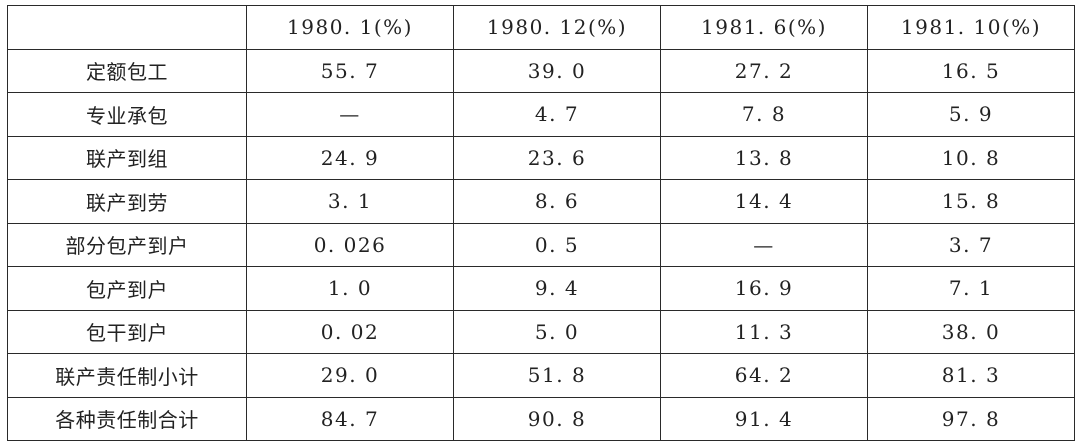 This screenshot has width=1080, height=441. What do you see at coordinates (557, 157) in the screenshot?
I see `table-cell: 23. 6` at bounding box center [557, 157].